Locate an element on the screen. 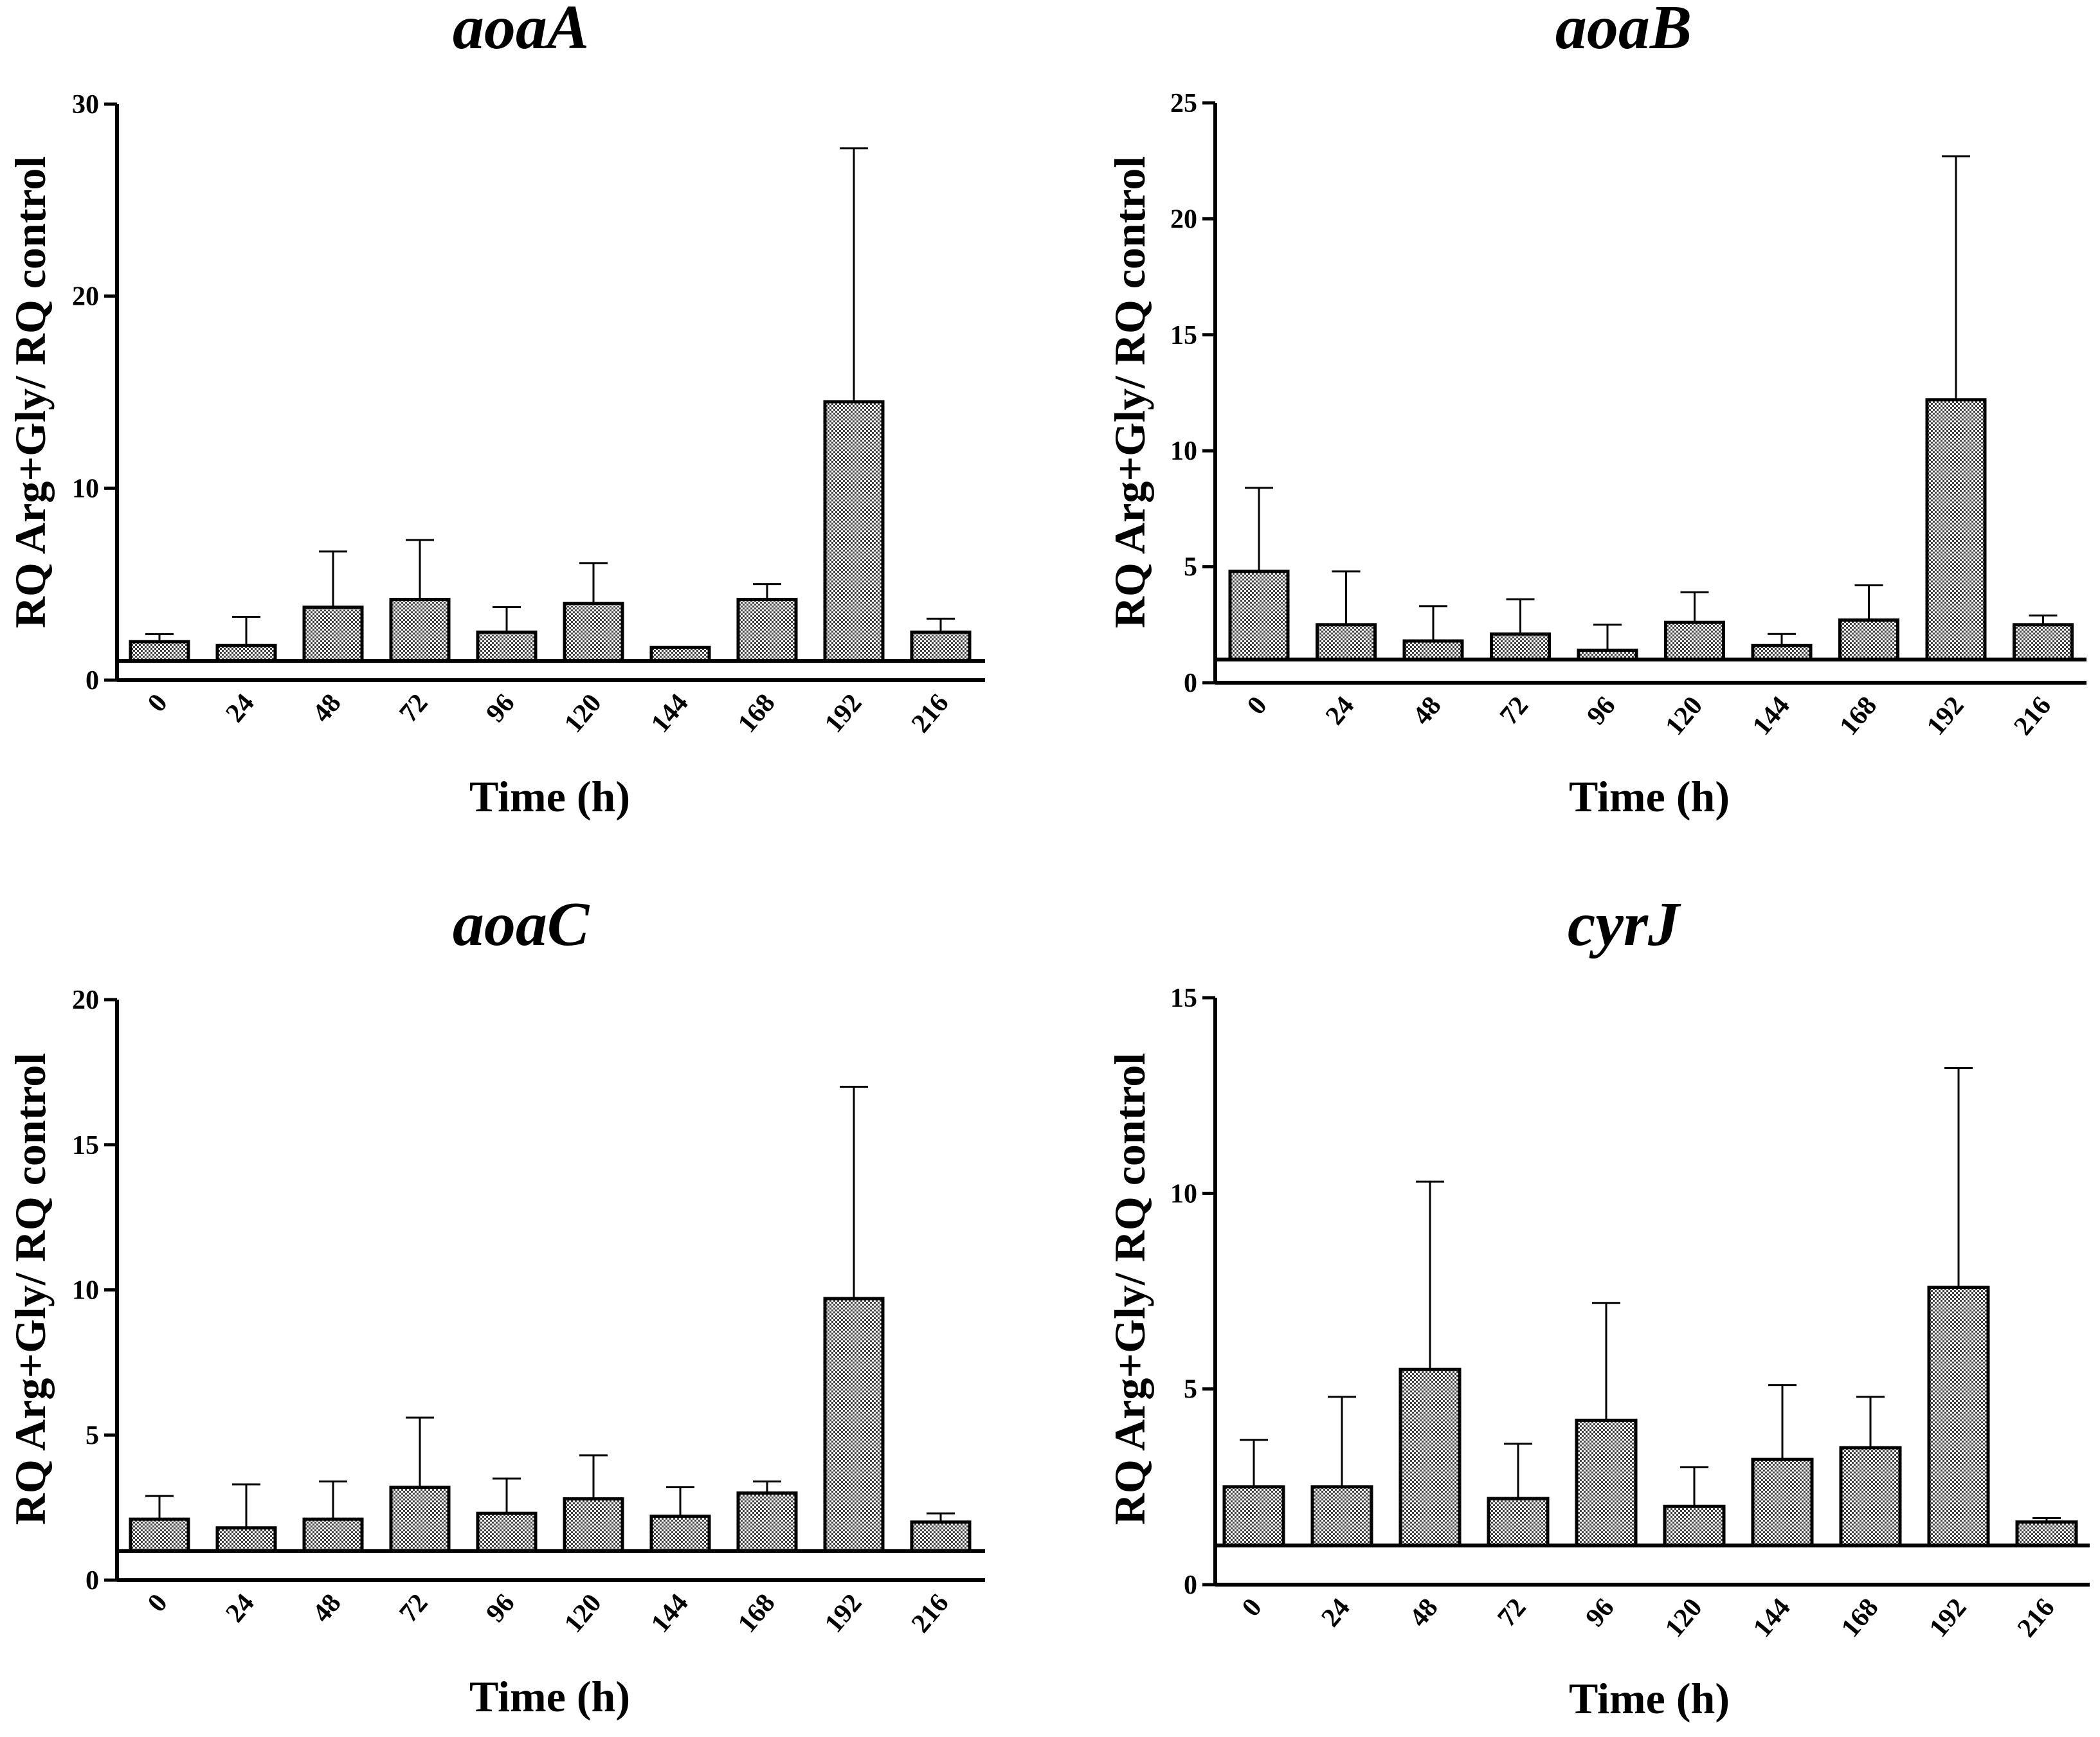  chart-title: aoaA is located at coordinates (521, 31).